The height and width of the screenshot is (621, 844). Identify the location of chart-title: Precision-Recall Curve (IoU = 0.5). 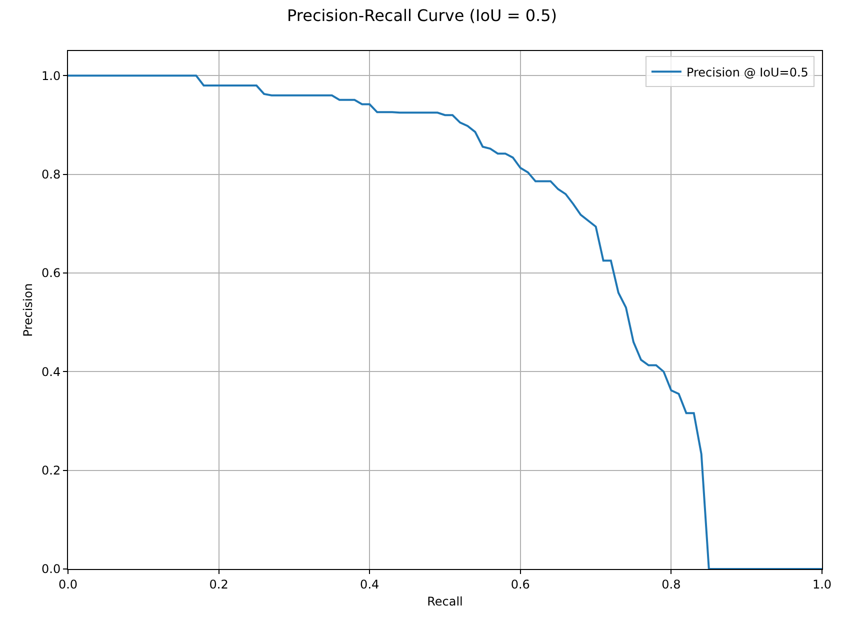
(422, 16).